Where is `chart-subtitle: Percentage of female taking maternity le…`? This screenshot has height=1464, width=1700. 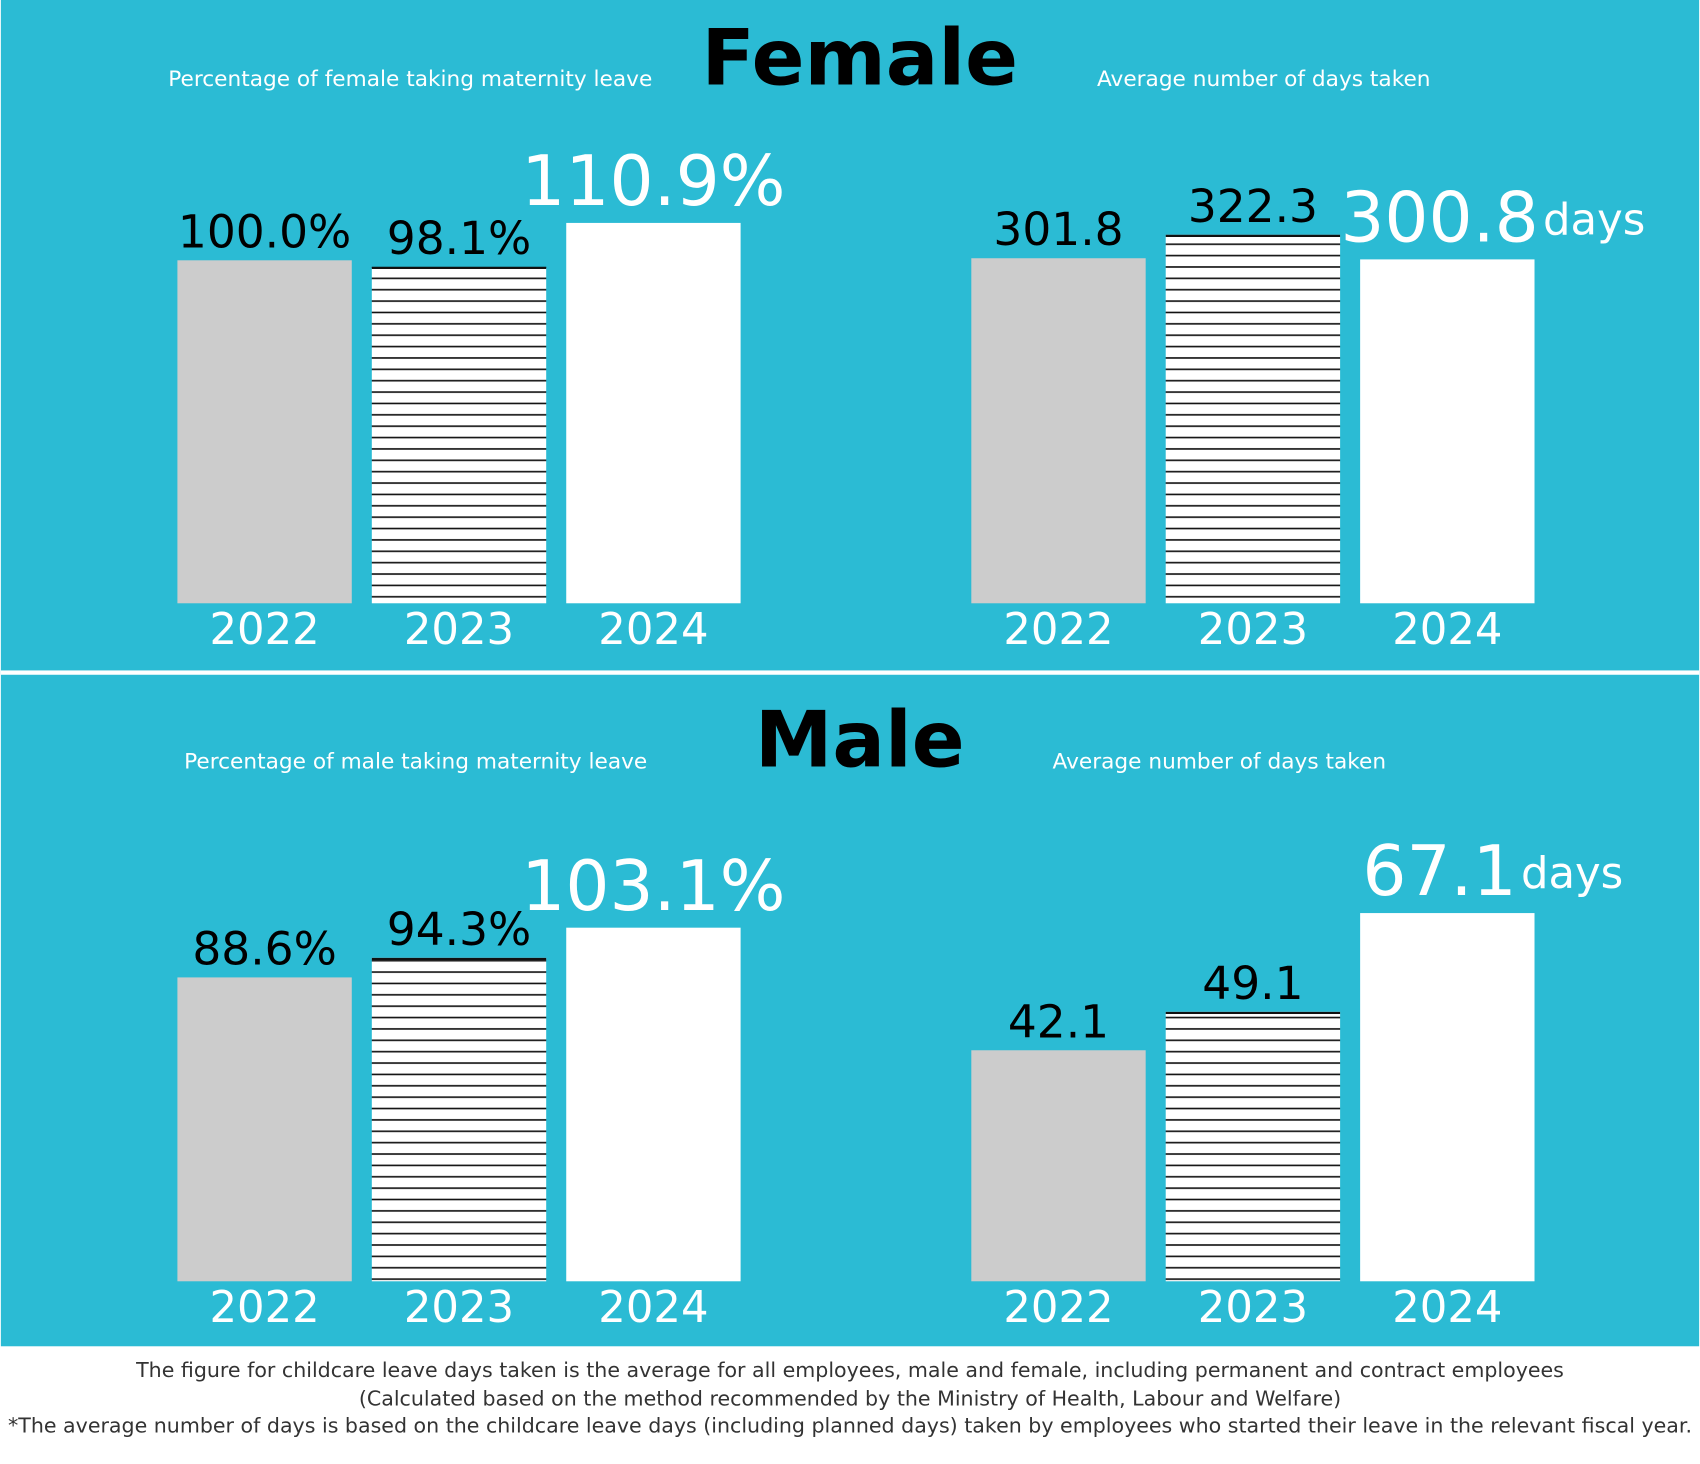 chart-subtitle: Percentage of female taking maternity le… is located at coordinates (410, 79).